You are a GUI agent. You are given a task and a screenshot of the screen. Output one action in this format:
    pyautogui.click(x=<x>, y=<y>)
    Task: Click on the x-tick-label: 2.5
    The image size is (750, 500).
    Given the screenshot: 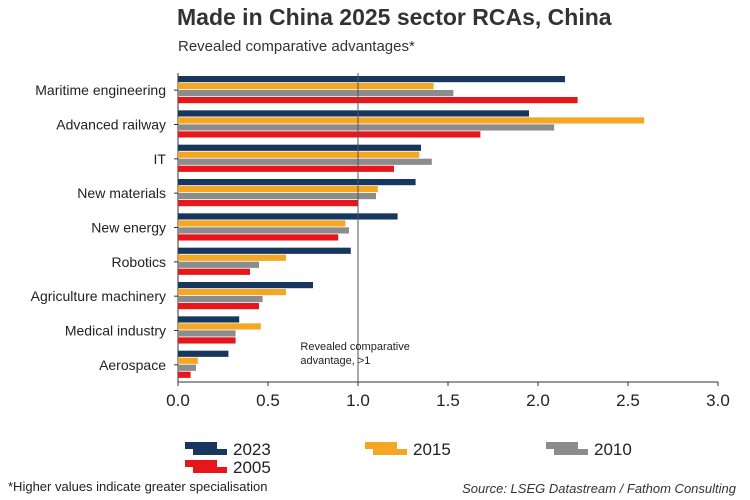 What is the action you would take?
    pyautogui.click(x=628, y=400)
    